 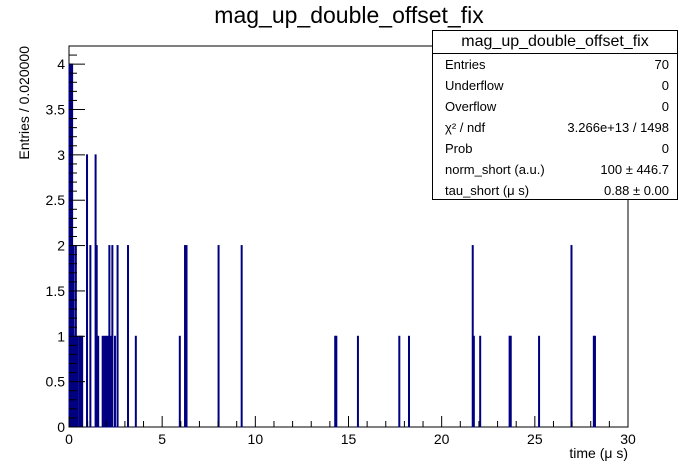 What do you see at coordinates (459, 148) in the screenshot?
I see `stats-row-label: Prob` at bounding box center [459, 148].